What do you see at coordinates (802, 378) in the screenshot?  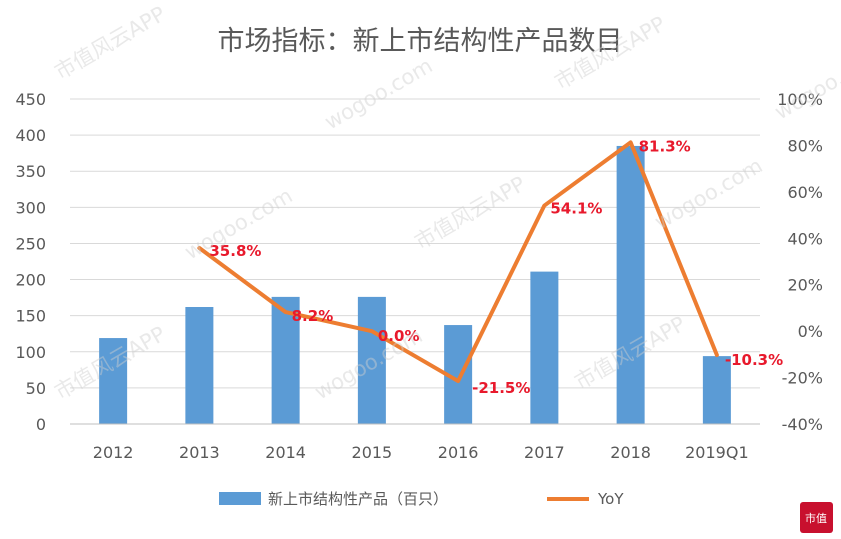 I see `y-right-tick-label: -20%` at bounding box center [802, 378].